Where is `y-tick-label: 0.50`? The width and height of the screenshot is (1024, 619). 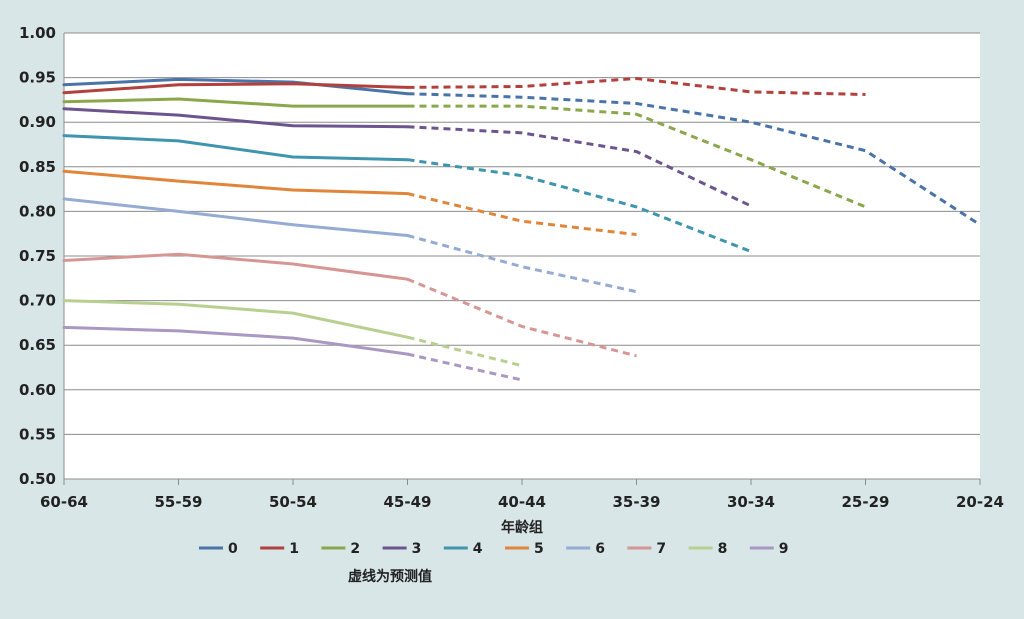 y-tick-label: 0.50 is located at coordinates (37, 479).